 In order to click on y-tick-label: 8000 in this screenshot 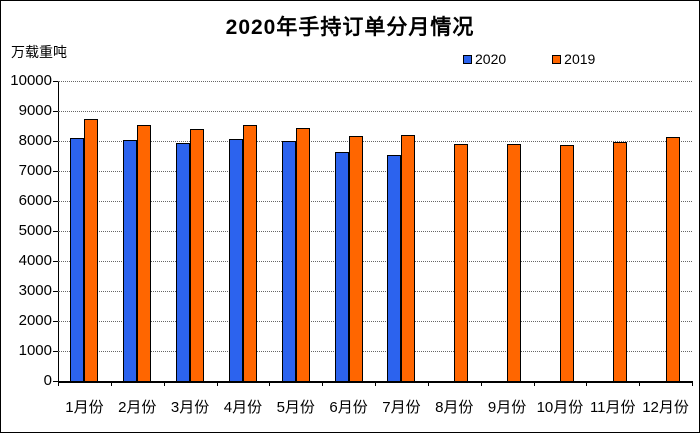, I will do `click(35, 140)`.